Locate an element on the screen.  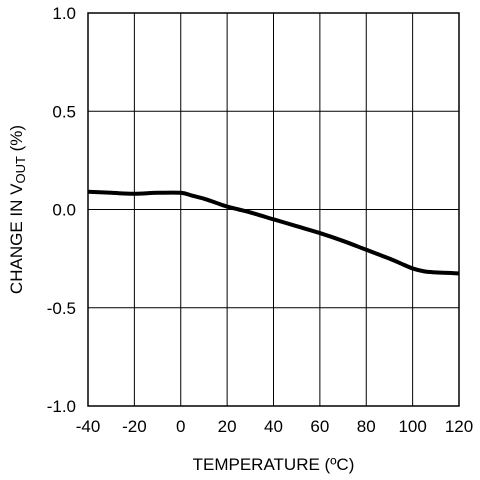
x-tick-label: -40 is located at coordinates (88, 426).